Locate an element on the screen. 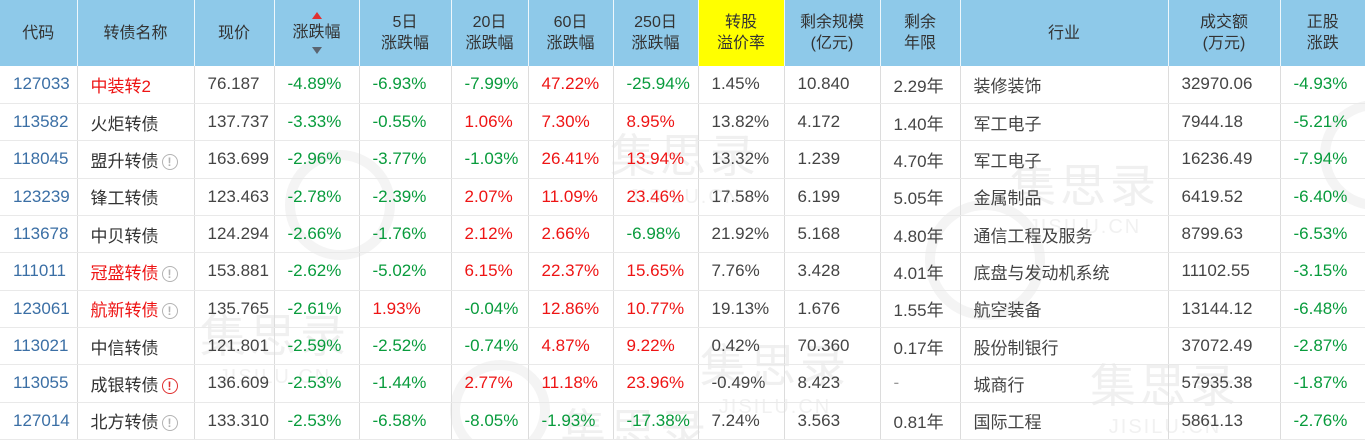 The height and width of the screenshot is (440, 1365). cell-remaining-size: 1.676 is located at coordinates (832, 309).